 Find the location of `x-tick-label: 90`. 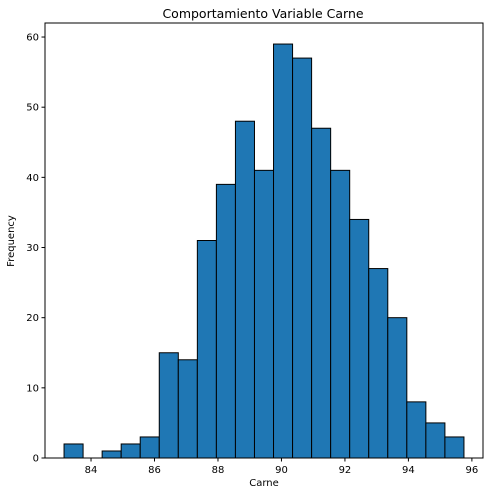

x-tick-label: 90 is located at coordinates (281, 470).